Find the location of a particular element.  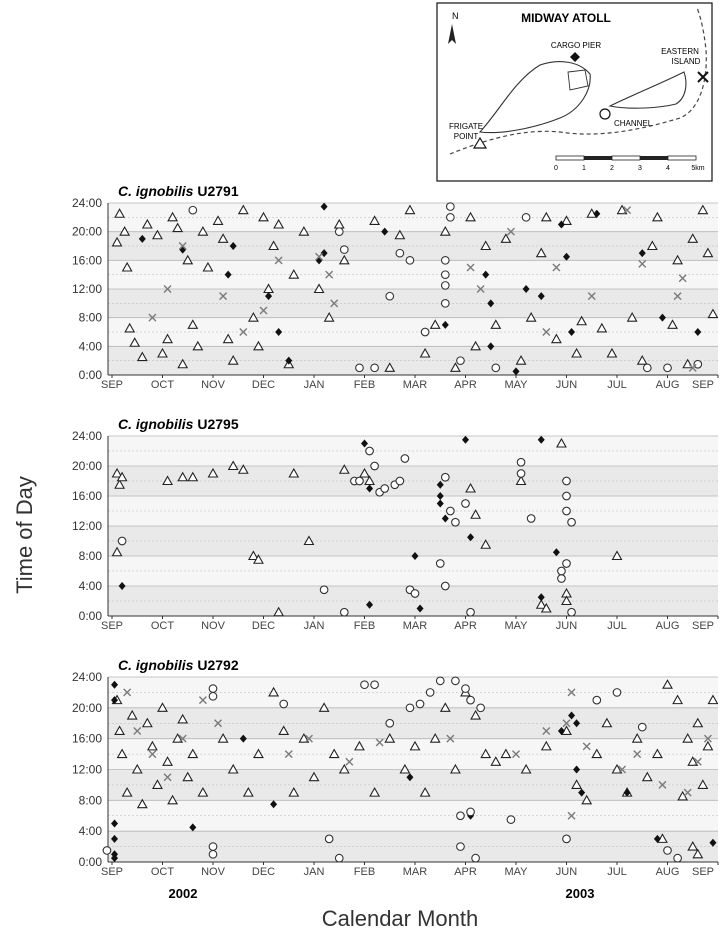

x-tick-label: NOV is located at coordinates (213, 626).